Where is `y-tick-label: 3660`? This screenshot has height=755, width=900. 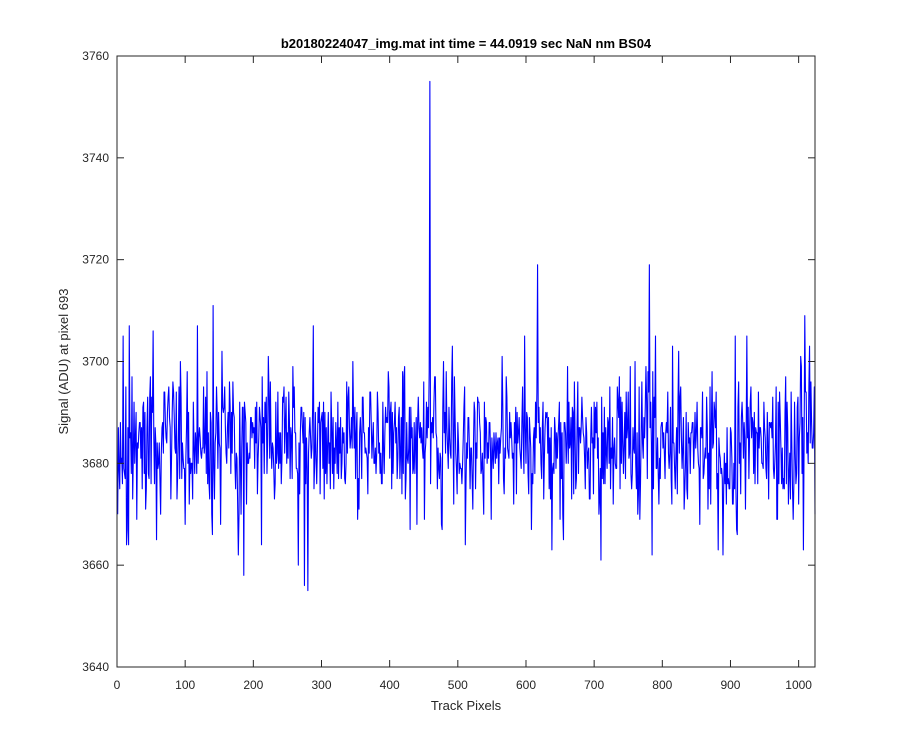
y-tick-label: 3660 is located at coordinates (95, 565).